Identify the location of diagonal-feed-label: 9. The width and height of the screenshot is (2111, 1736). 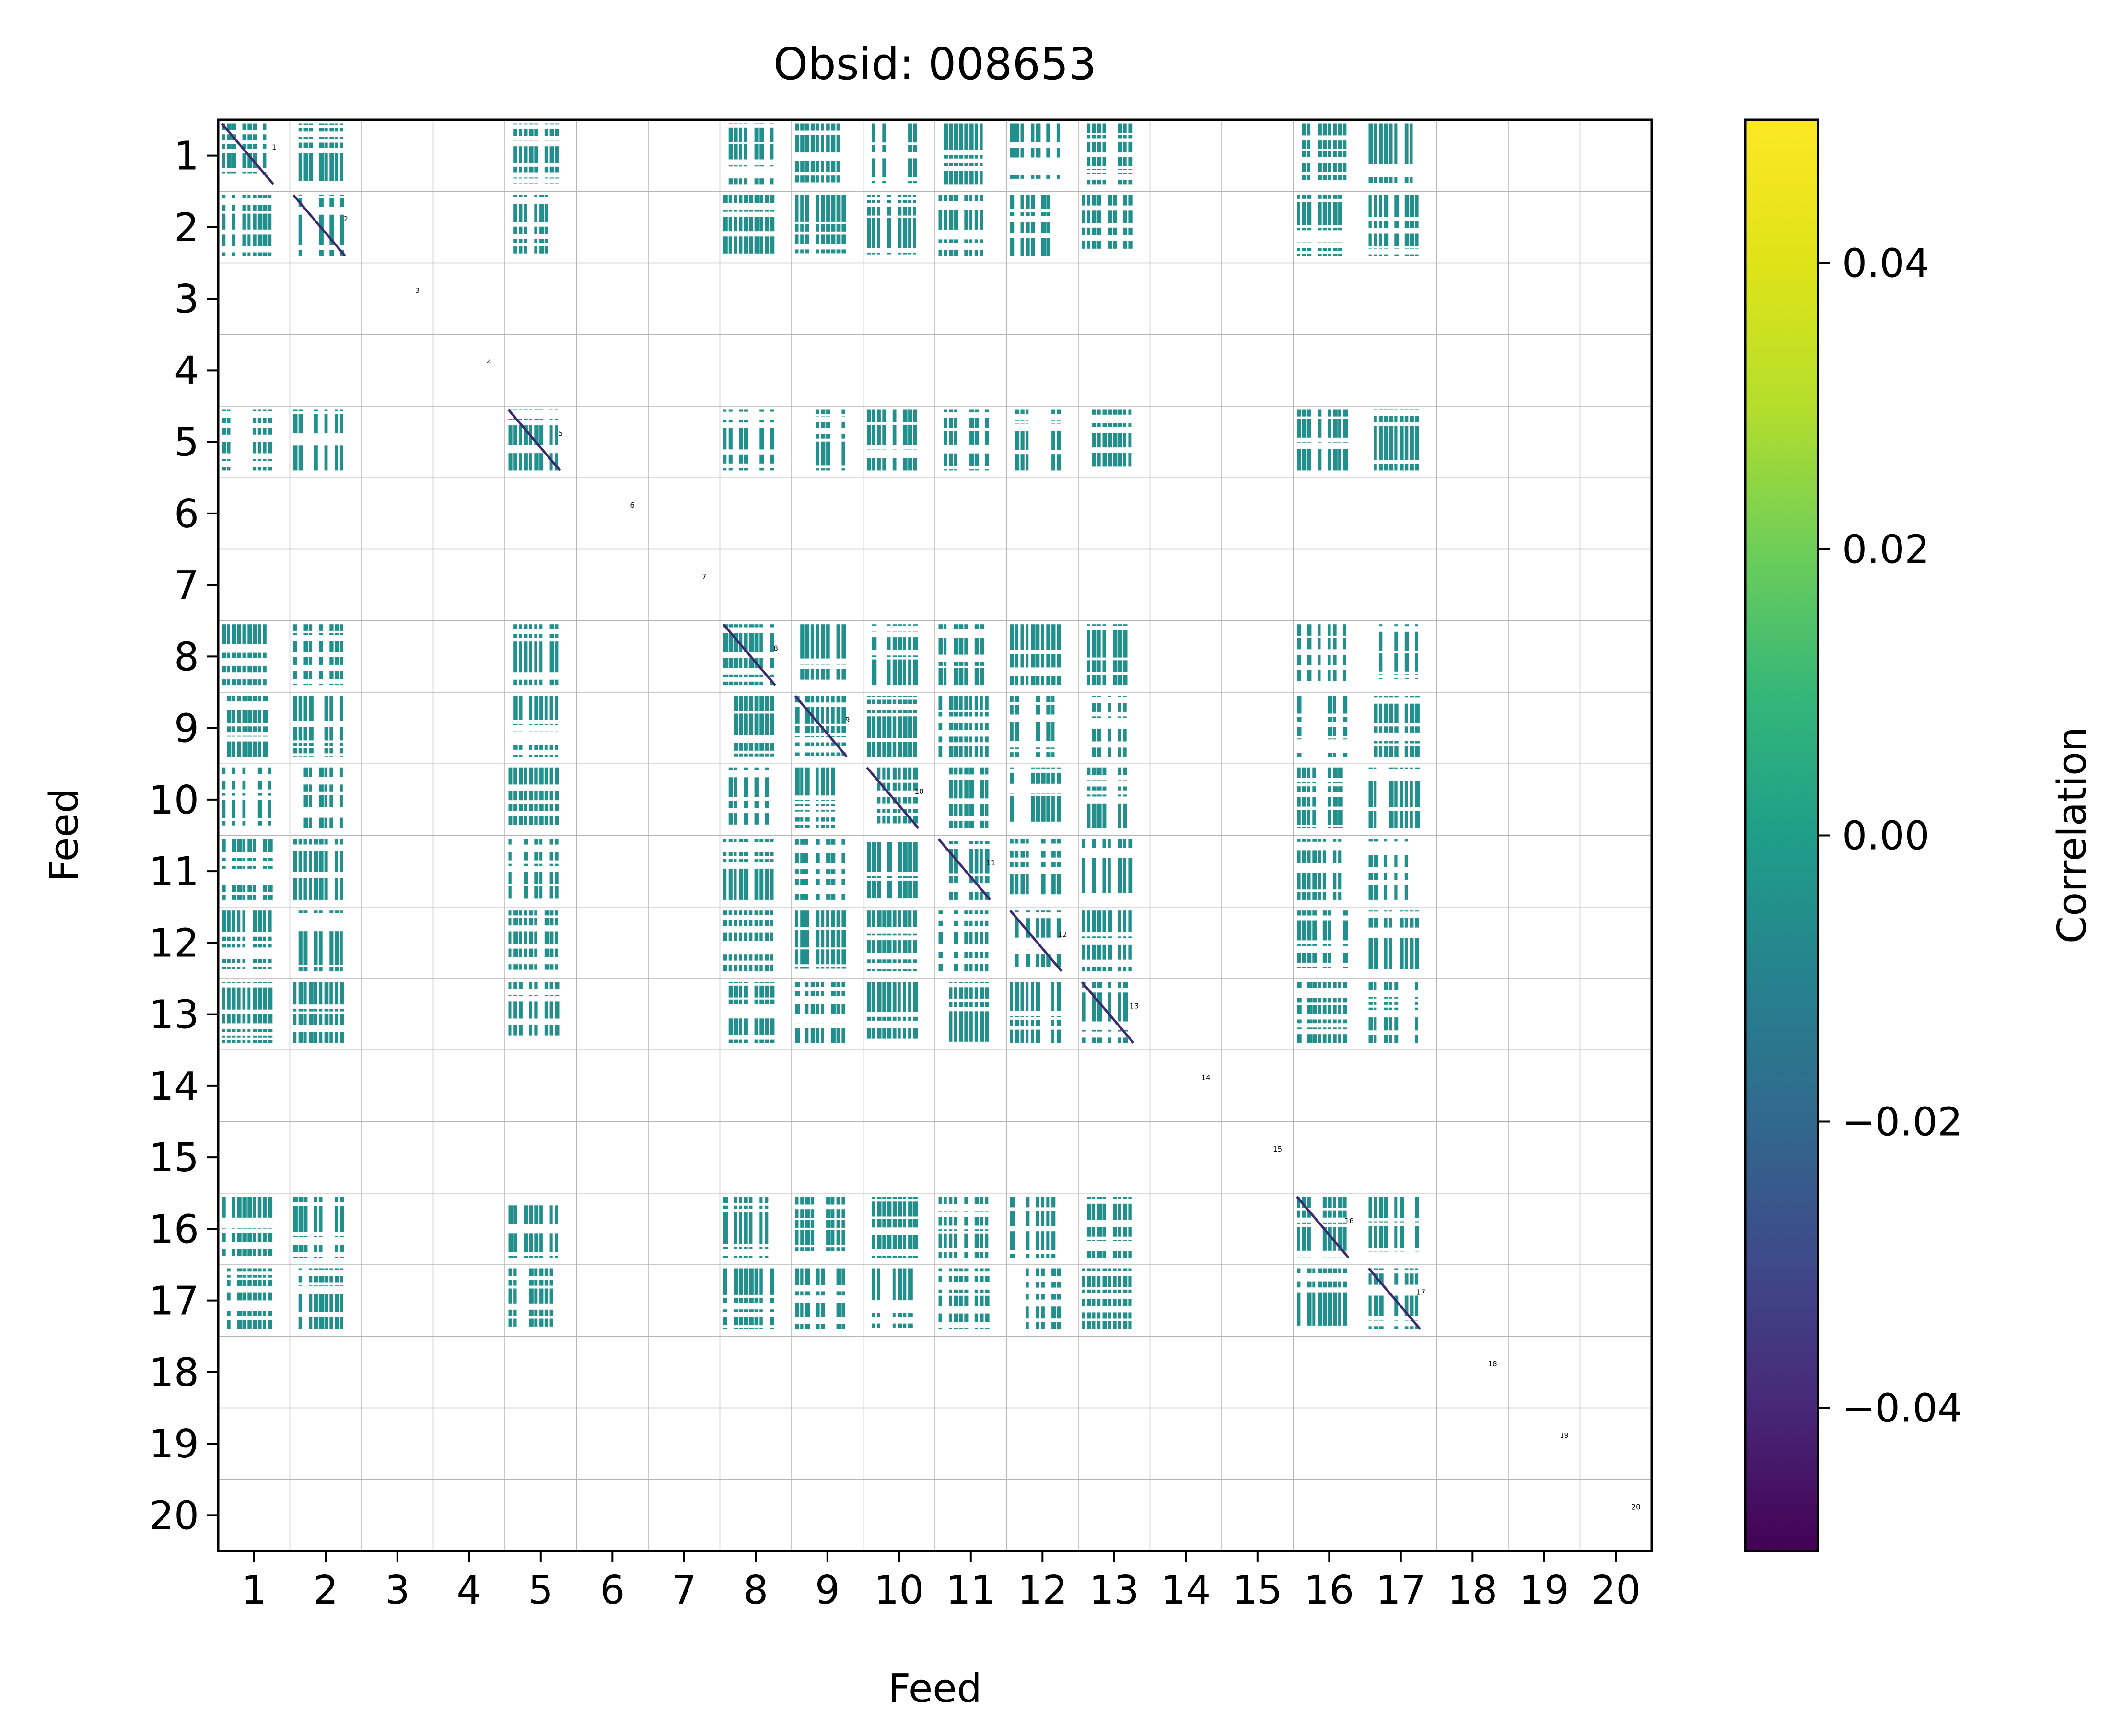
(847, 720).